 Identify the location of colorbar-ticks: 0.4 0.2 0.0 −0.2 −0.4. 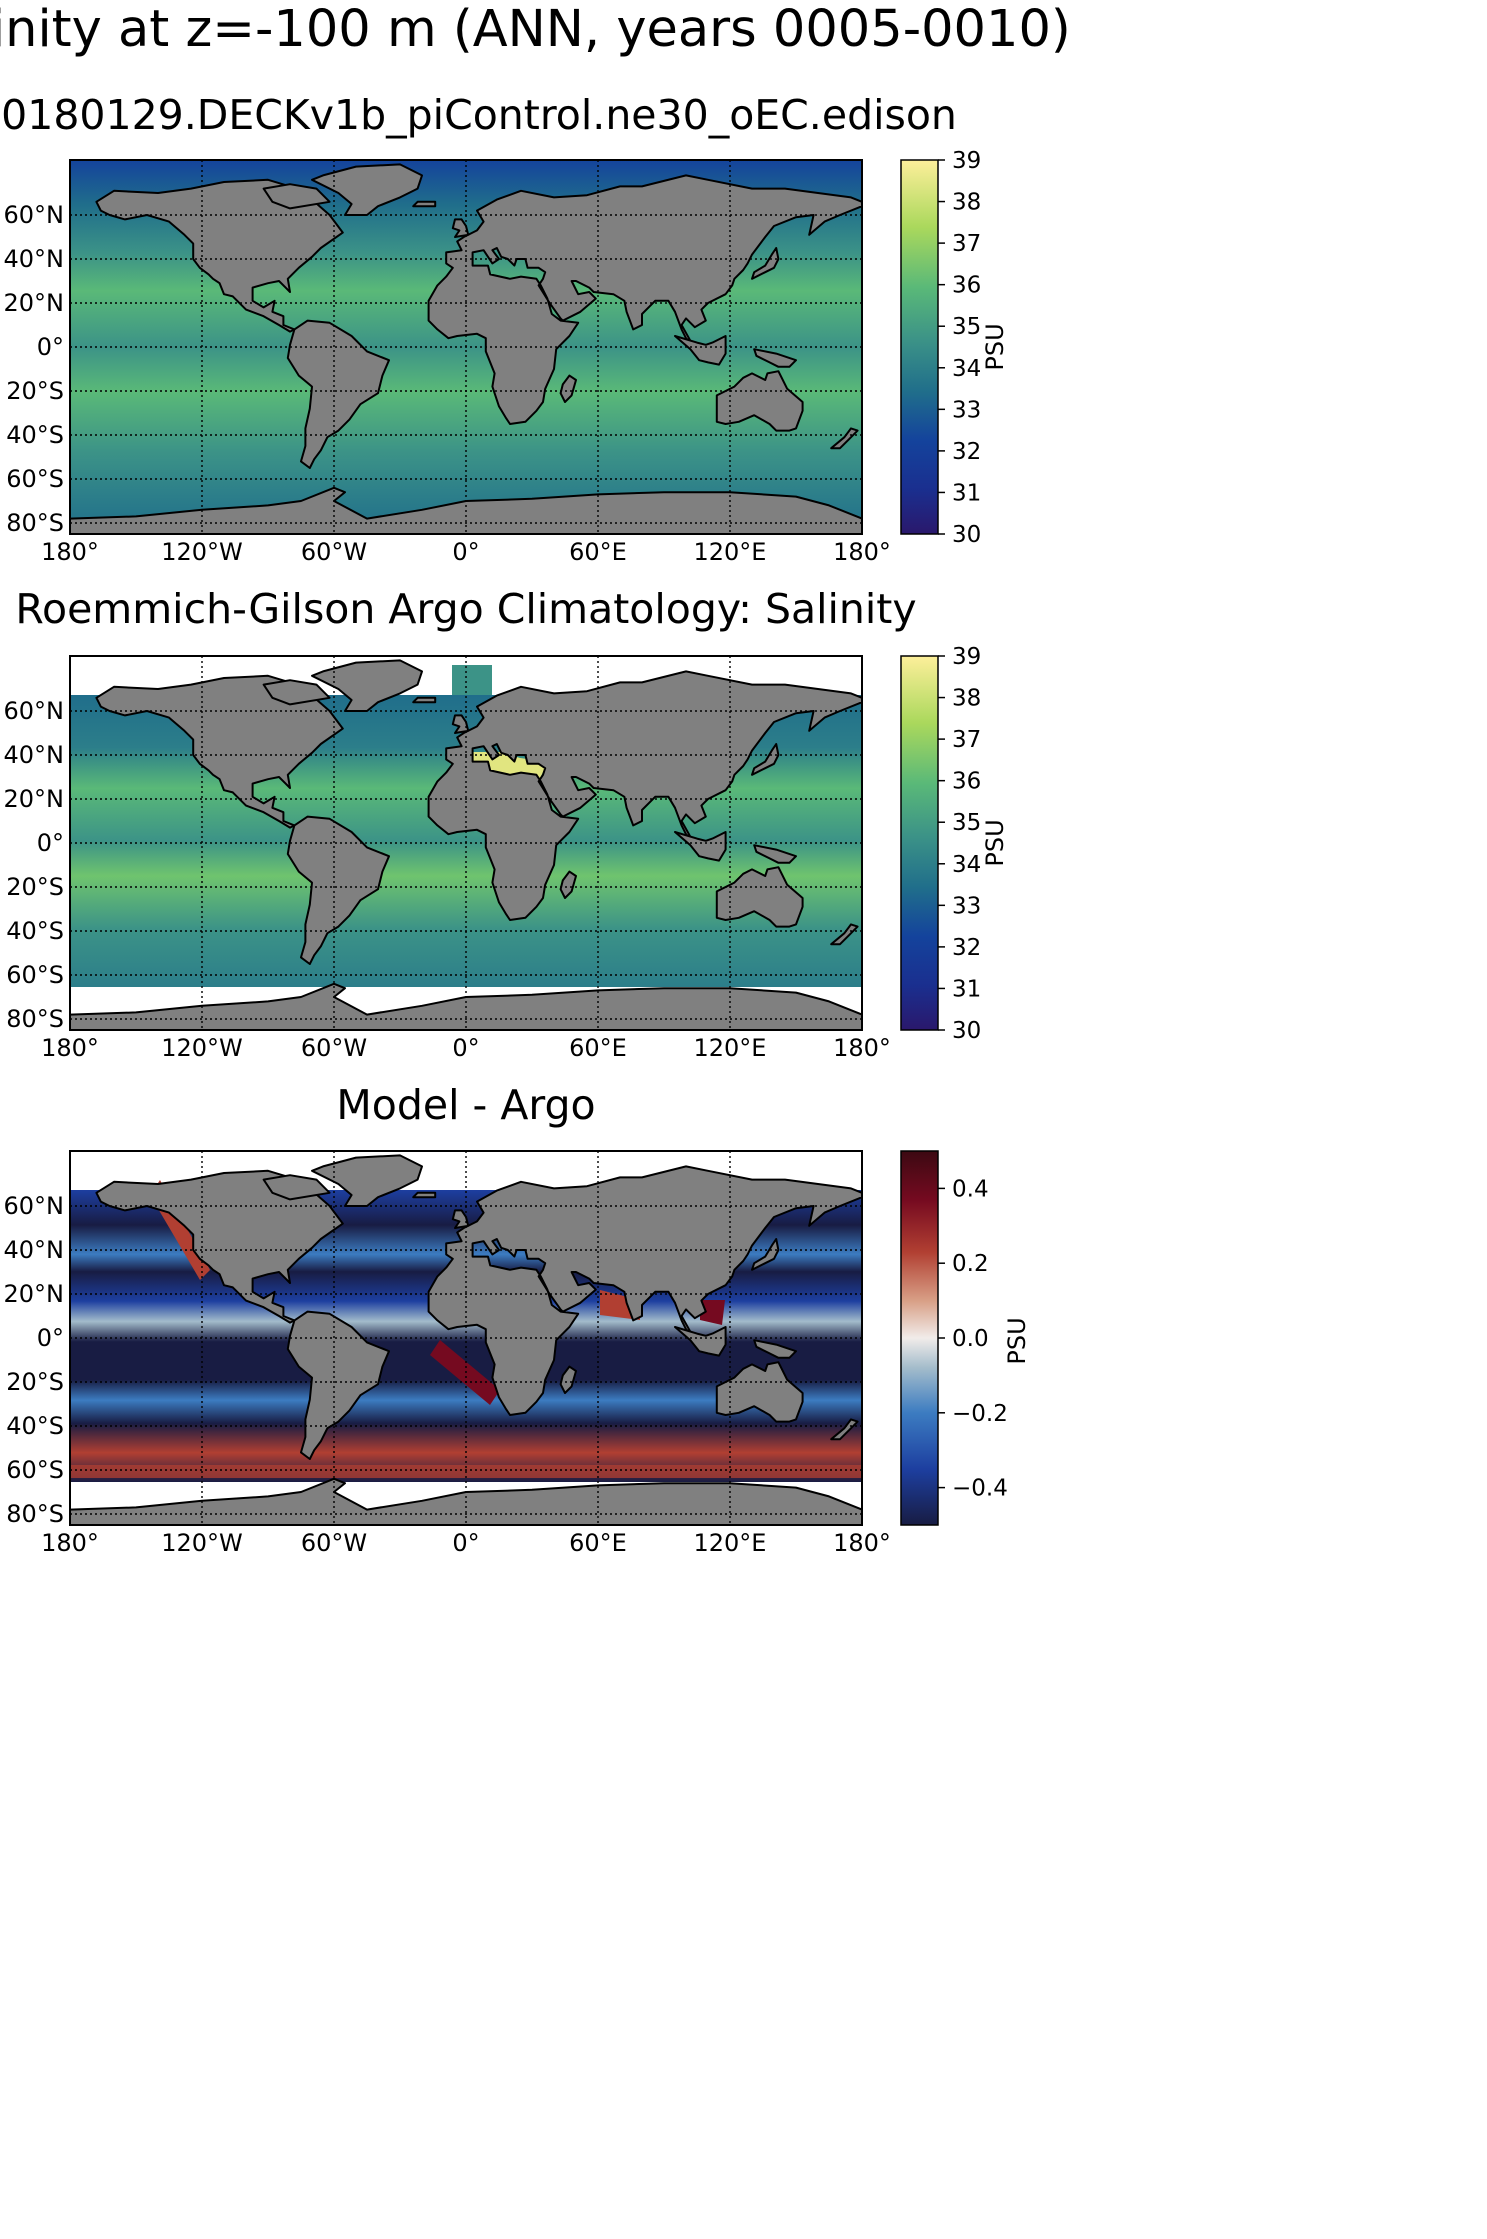
(973, 1339).